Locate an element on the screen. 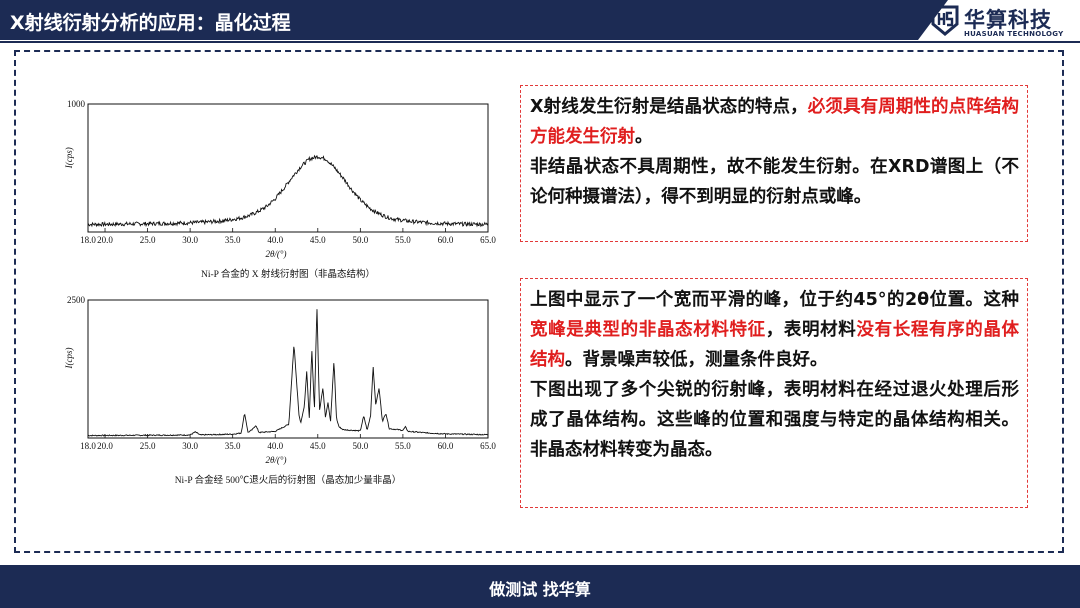 The height and width of the screenshot is (608, 1080). chart2-x-tick-label: 55.0 is located at coordinates (403, 446).